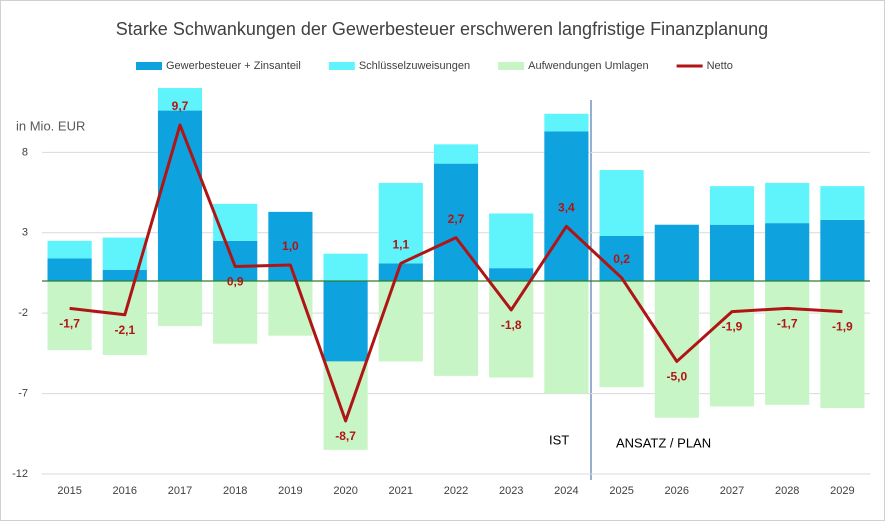 The image size is (885, 521). I want to click on x-tick-label: 2021, so click(401, 491).